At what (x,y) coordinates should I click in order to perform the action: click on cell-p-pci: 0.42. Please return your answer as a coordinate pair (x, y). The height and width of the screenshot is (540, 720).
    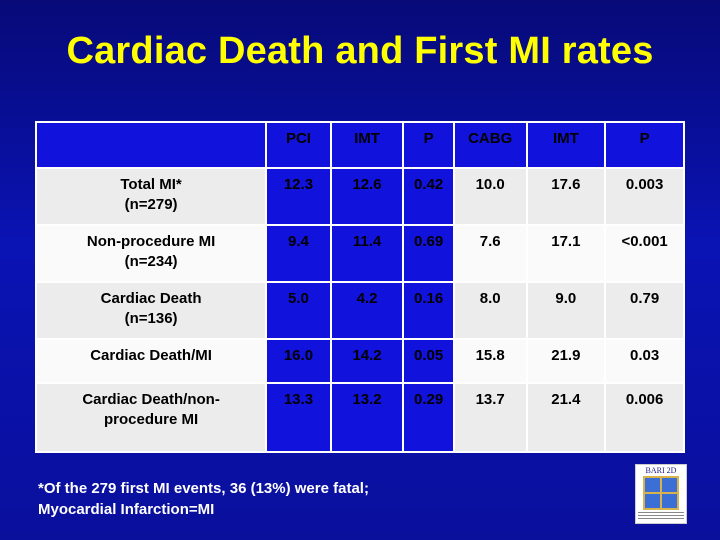
    Looking at the image, I should click on (428, 196).